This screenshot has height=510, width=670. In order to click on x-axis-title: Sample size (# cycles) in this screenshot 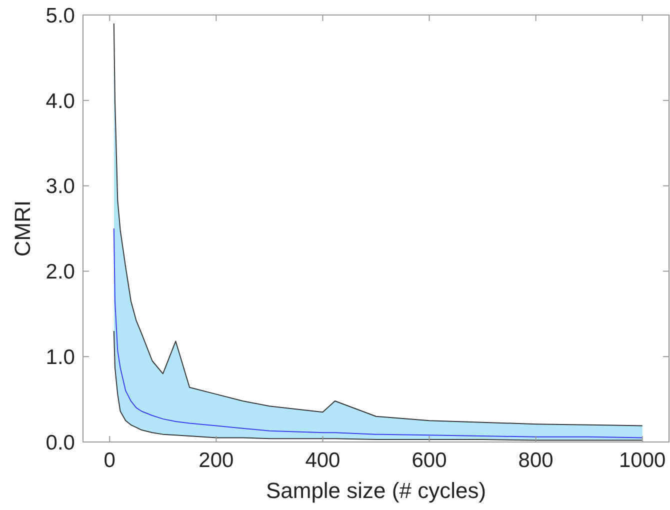, I will do `click(376, 490)`.